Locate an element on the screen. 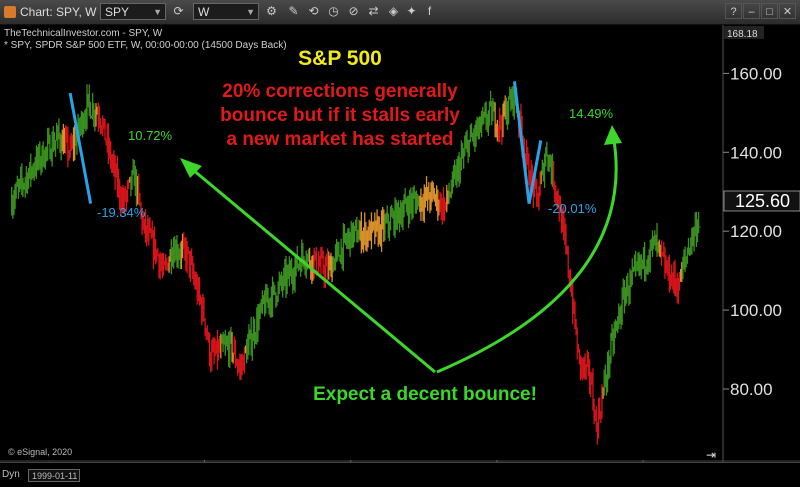 The image size is (800, 487). dyn-label: Dyn is located at coordinates (11, 474).